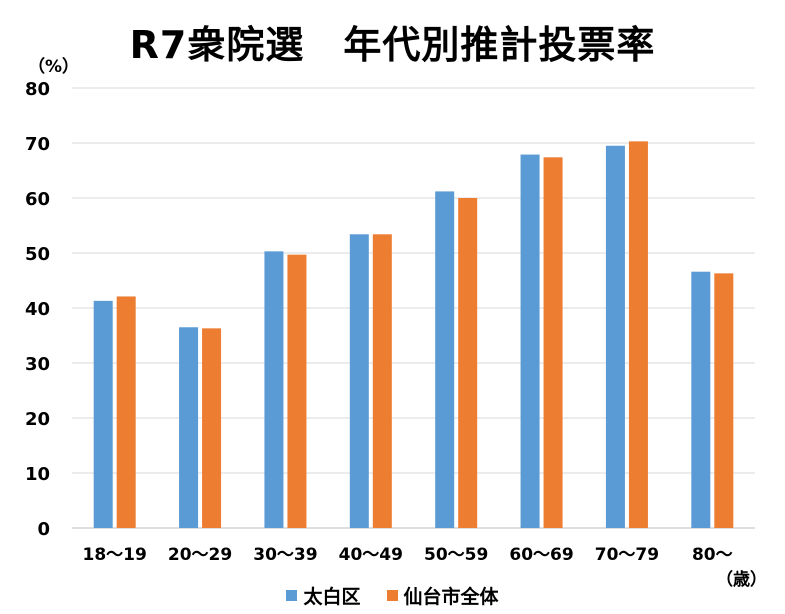  Describe the element at coordinates (37, 144) in the screenshot. I see `y-tick-label: 70` at that location.